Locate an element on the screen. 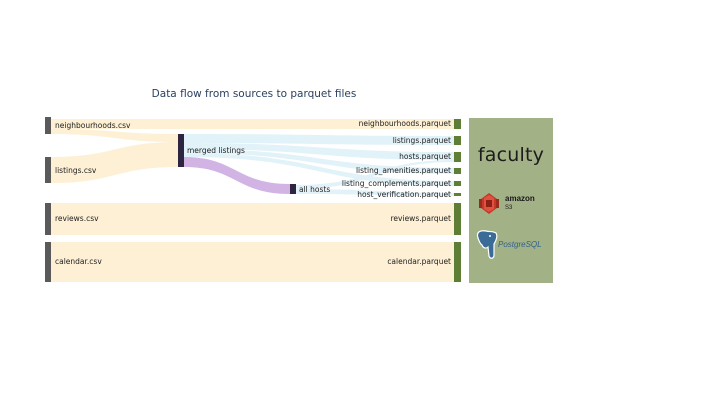 The height and width of the screenshot is (405, 720). label-host-verification-parquet: host_verification.parquet is located at coordinates (404, 194).